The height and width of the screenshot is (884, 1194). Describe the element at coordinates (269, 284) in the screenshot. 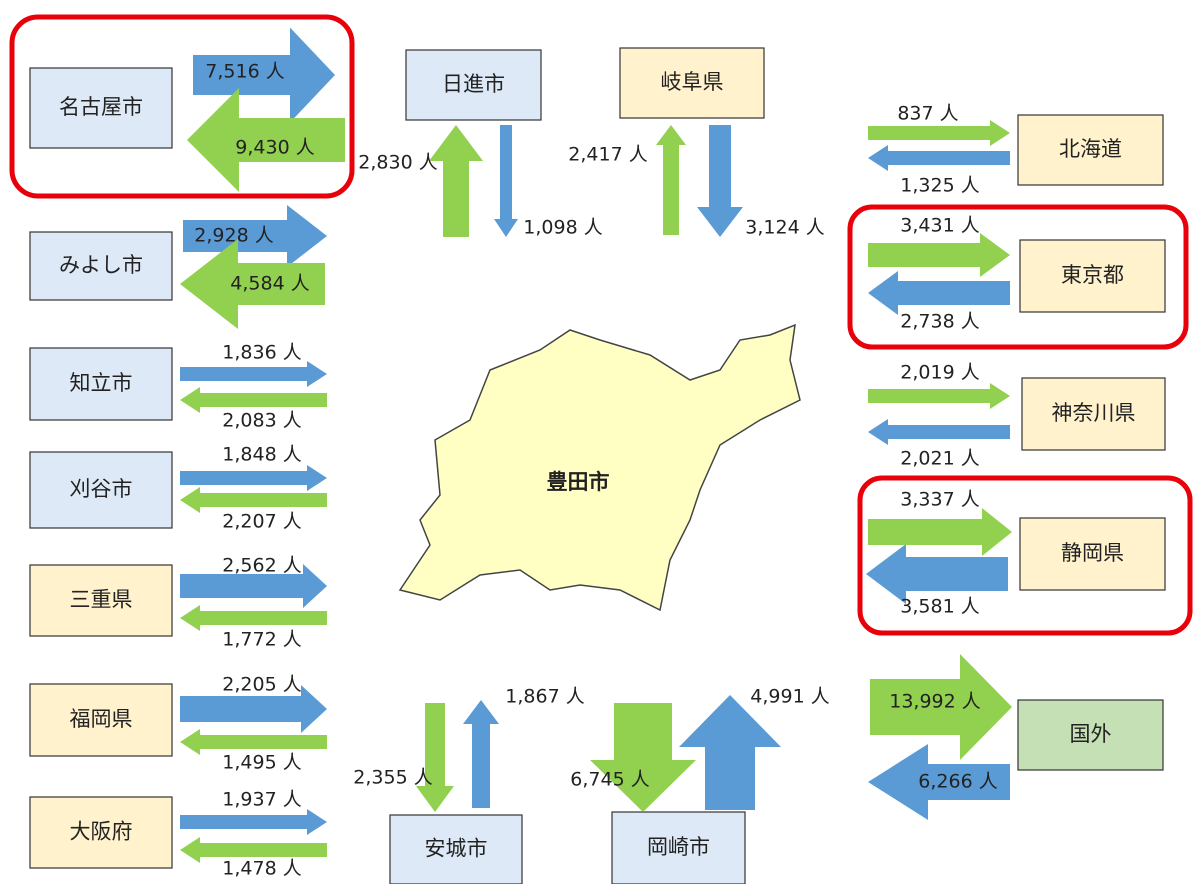

I see `outflow-label: 4,584 人` at that location.